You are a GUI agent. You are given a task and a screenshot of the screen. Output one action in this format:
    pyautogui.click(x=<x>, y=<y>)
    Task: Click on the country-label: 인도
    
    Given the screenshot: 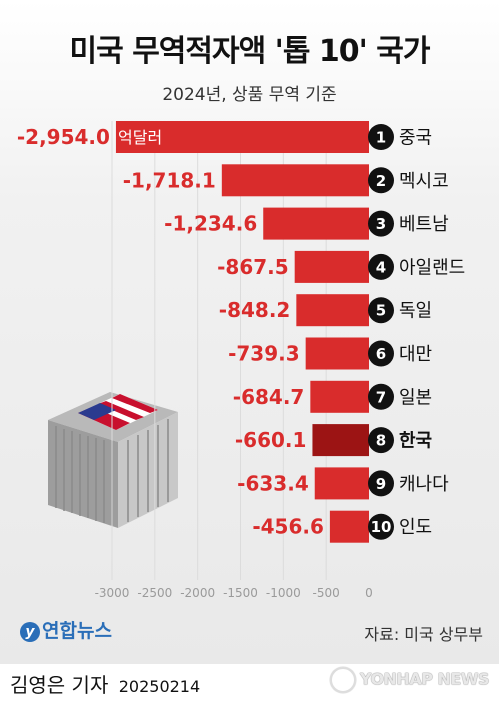 What is the action you would take?
    pyautogui.click(x=415, y=527)
    